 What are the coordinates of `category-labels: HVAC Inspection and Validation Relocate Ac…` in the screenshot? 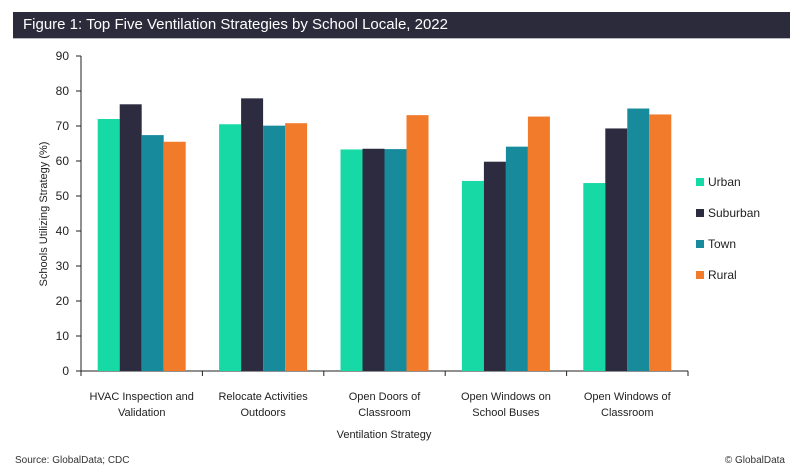 It's located at (381, 405).